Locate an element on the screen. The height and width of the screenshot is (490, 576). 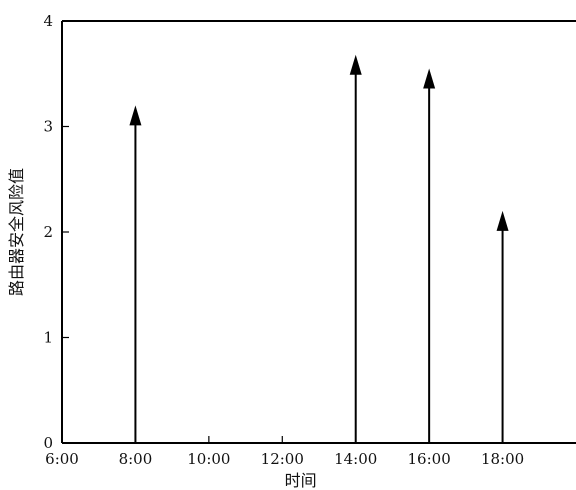
x-ticks: 6:00 8:00 10:00 12:00 14:00 16:00 18:00 is located at coordinates (284, 452).